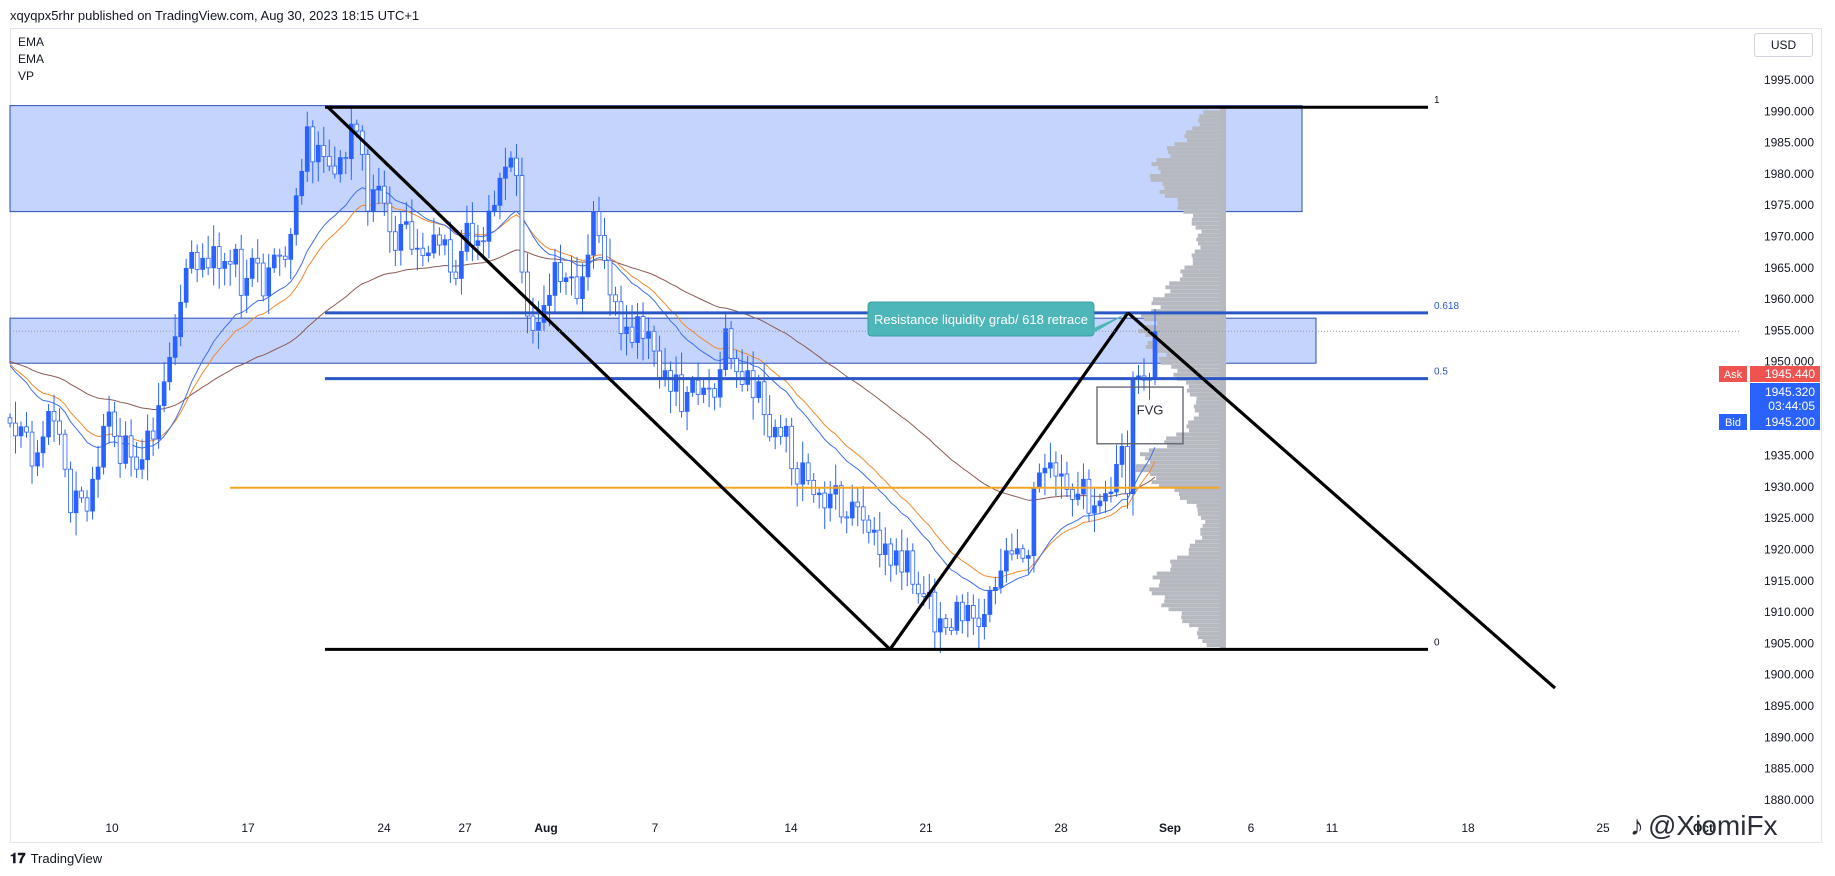 The height and width of the screenshot is (876, 1835). What do you see at coordinates (26, 76) in the screenshot?
I see `indicator-vp: VP` at bounding box center [26, 76].